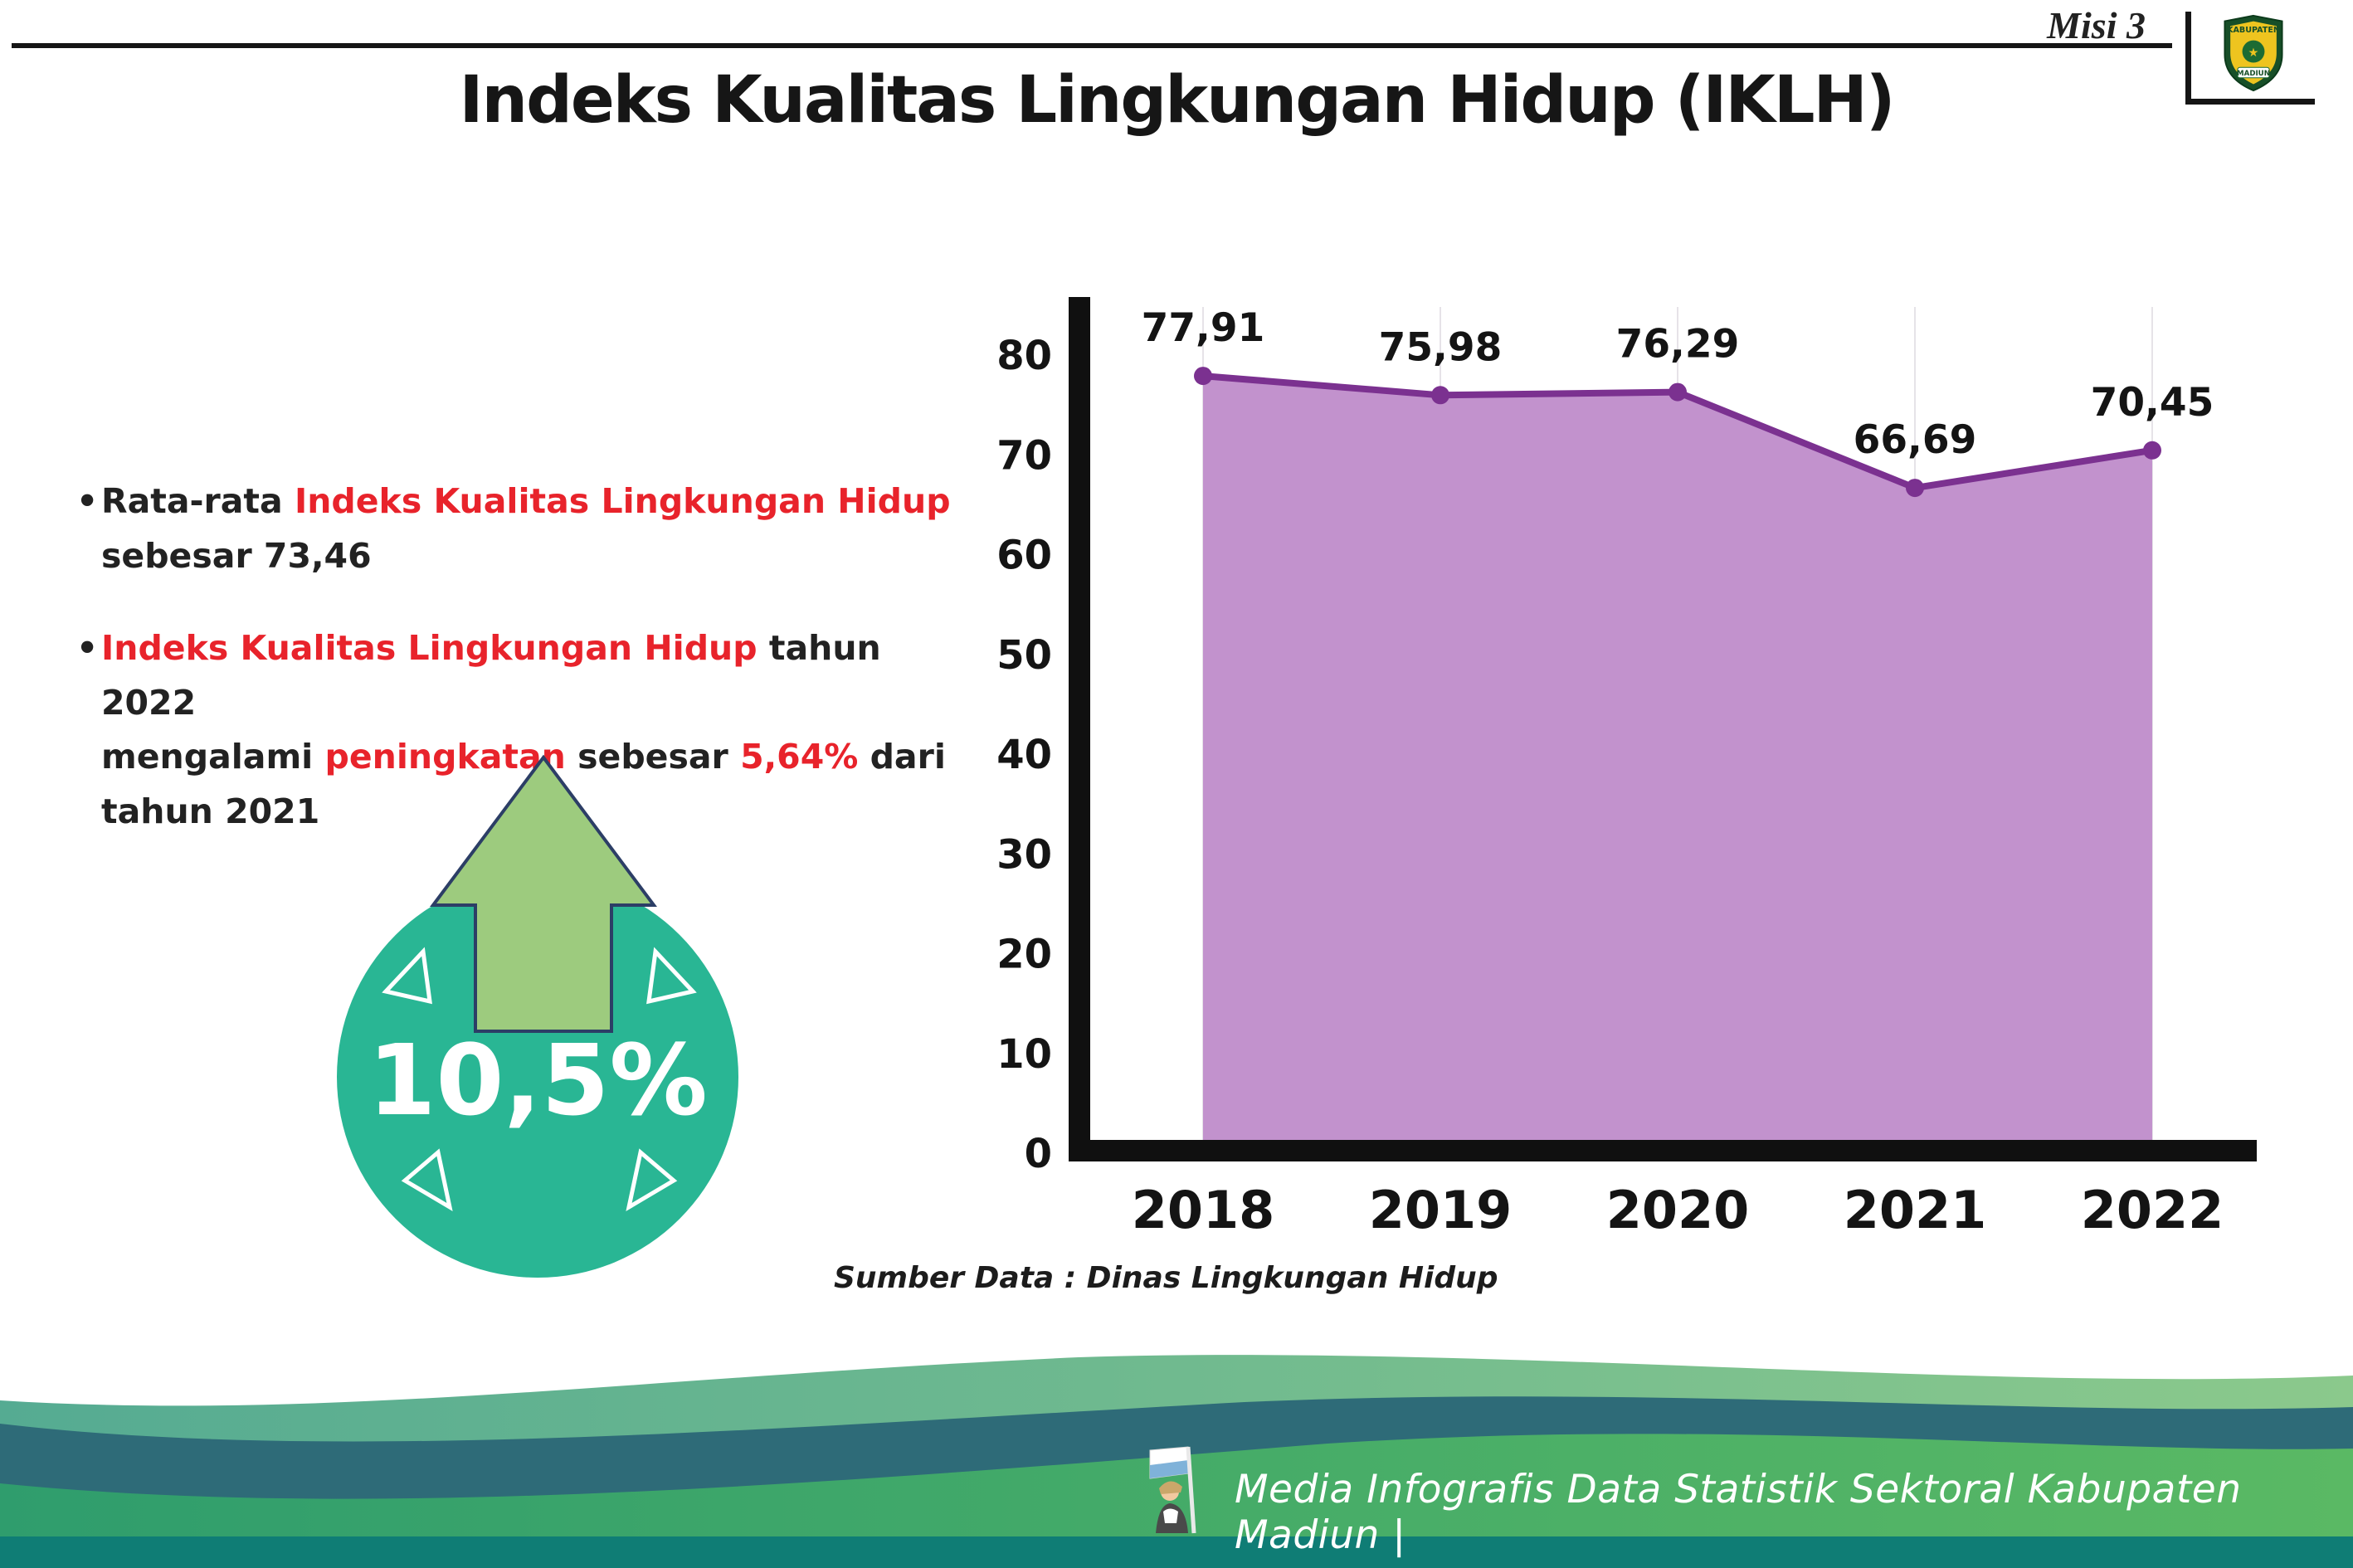  Describe the element at coordinates (1441, 347) in the screenshot. I see `value-label: 75,98` at that location.